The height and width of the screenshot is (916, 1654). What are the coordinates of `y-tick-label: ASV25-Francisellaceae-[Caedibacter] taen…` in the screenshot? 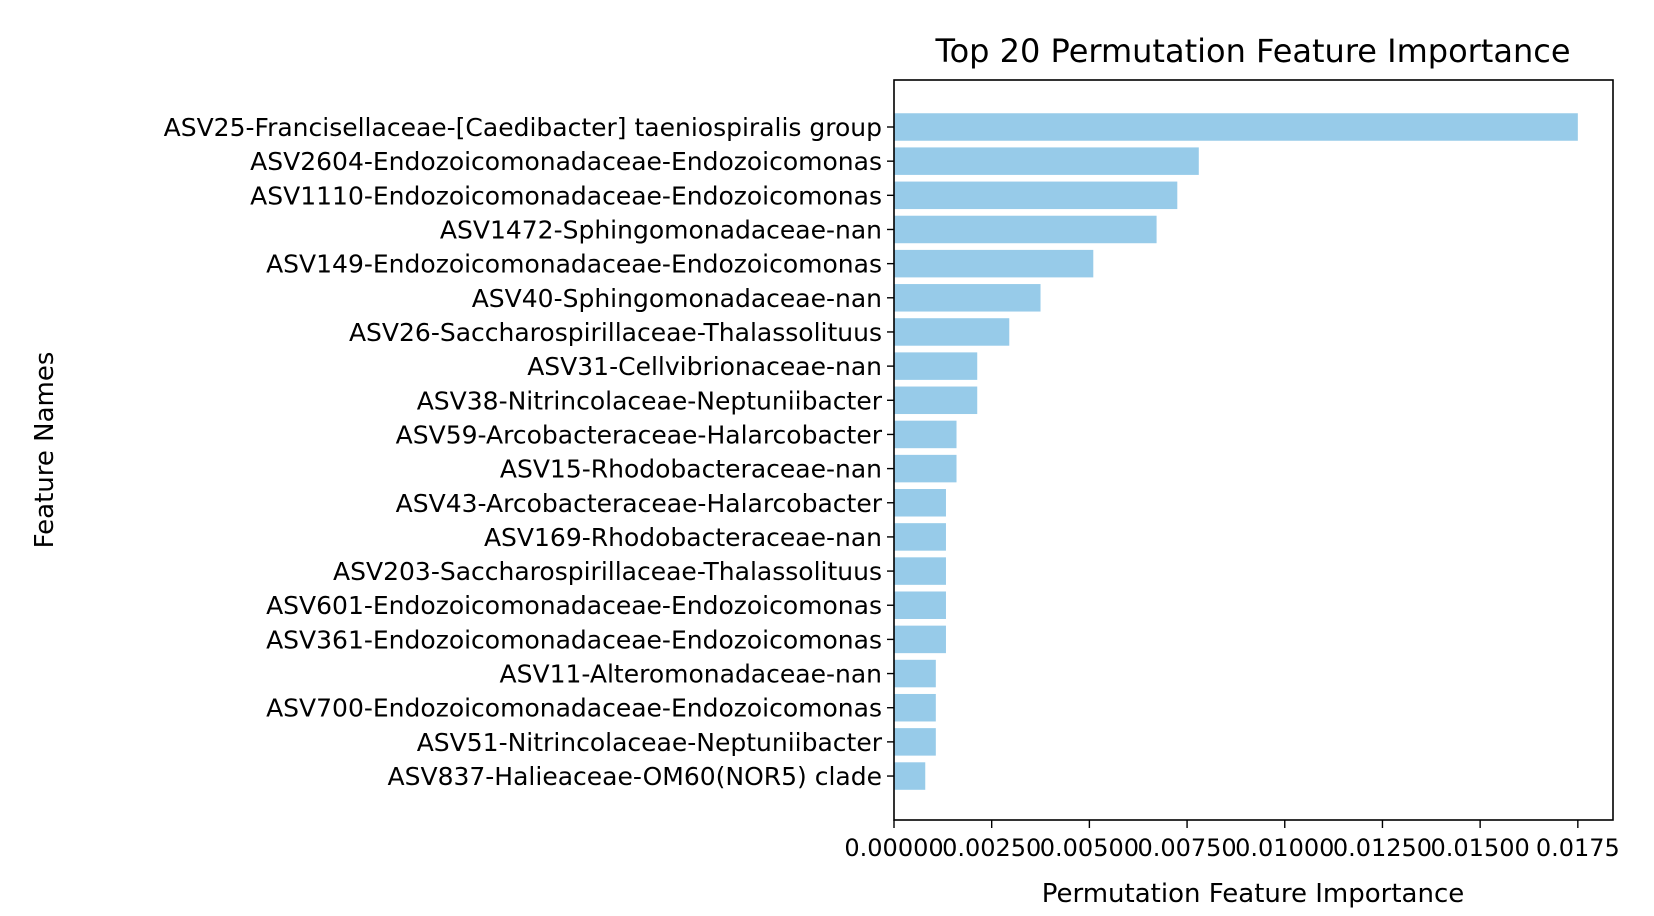 It's located at (523, 127).